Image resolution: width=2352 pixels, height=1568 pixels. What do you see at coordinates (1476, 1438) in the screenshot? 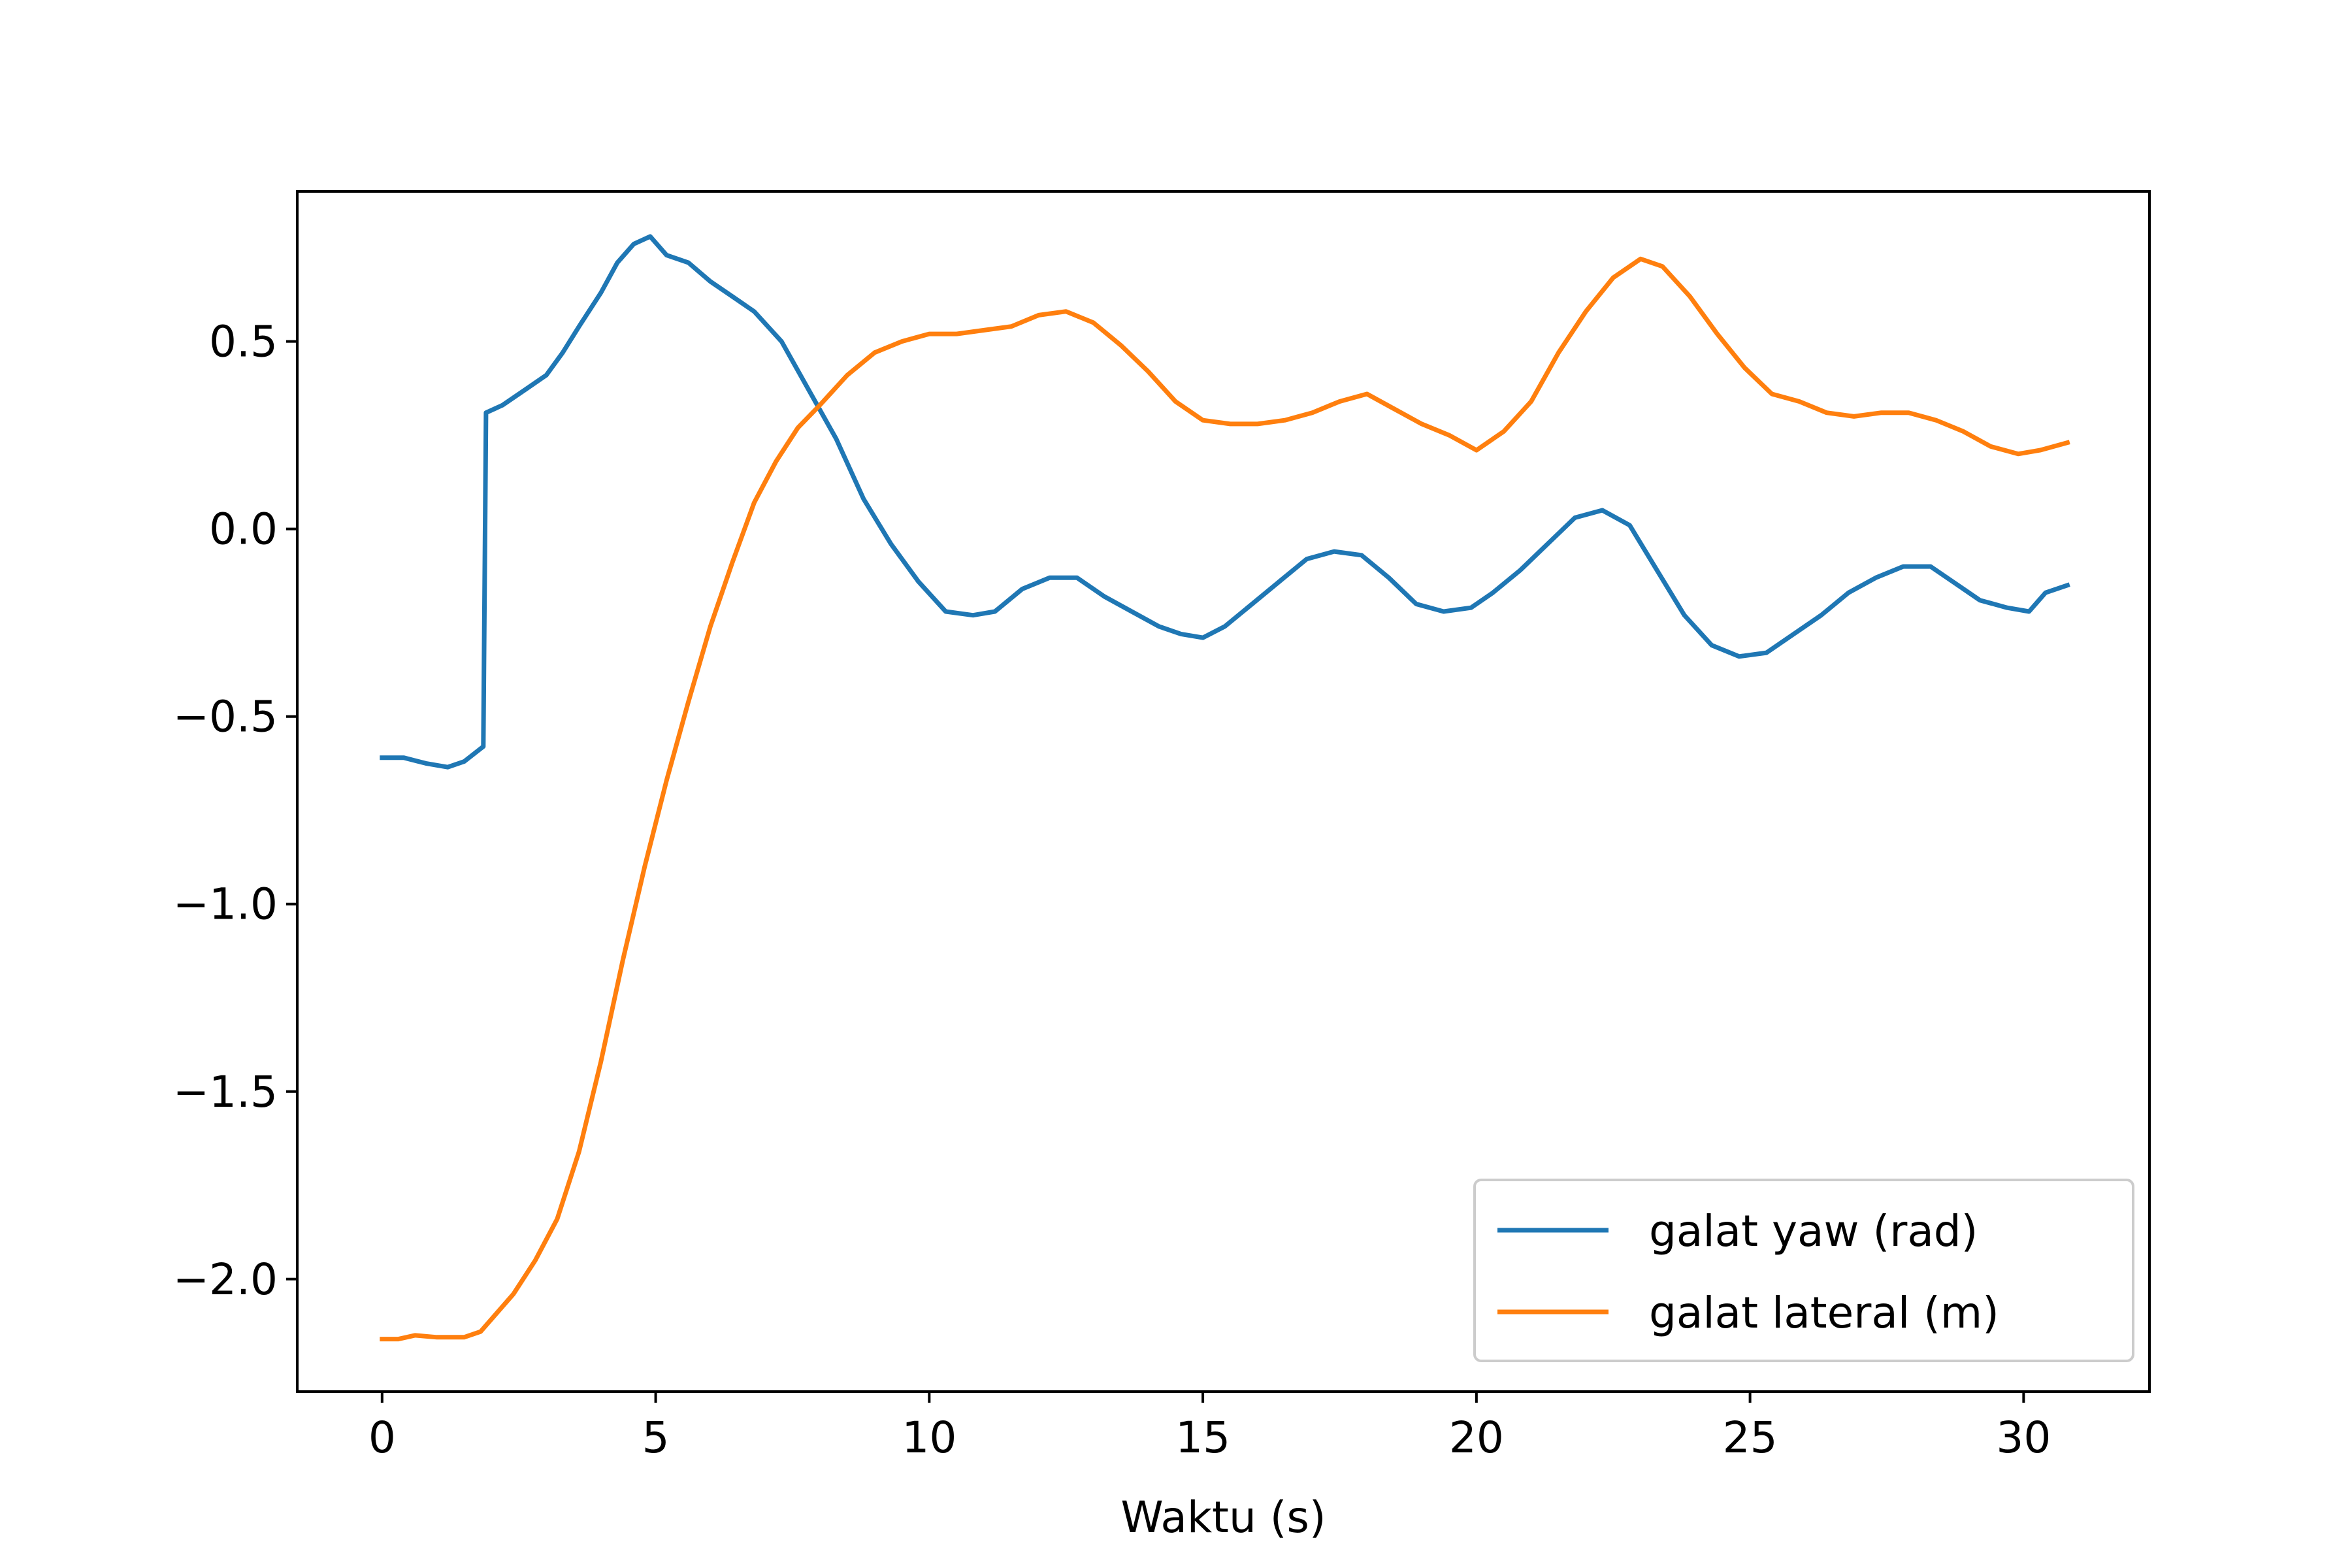
I see `x-tick-label: 20` at bounding box center [1476, 1438].